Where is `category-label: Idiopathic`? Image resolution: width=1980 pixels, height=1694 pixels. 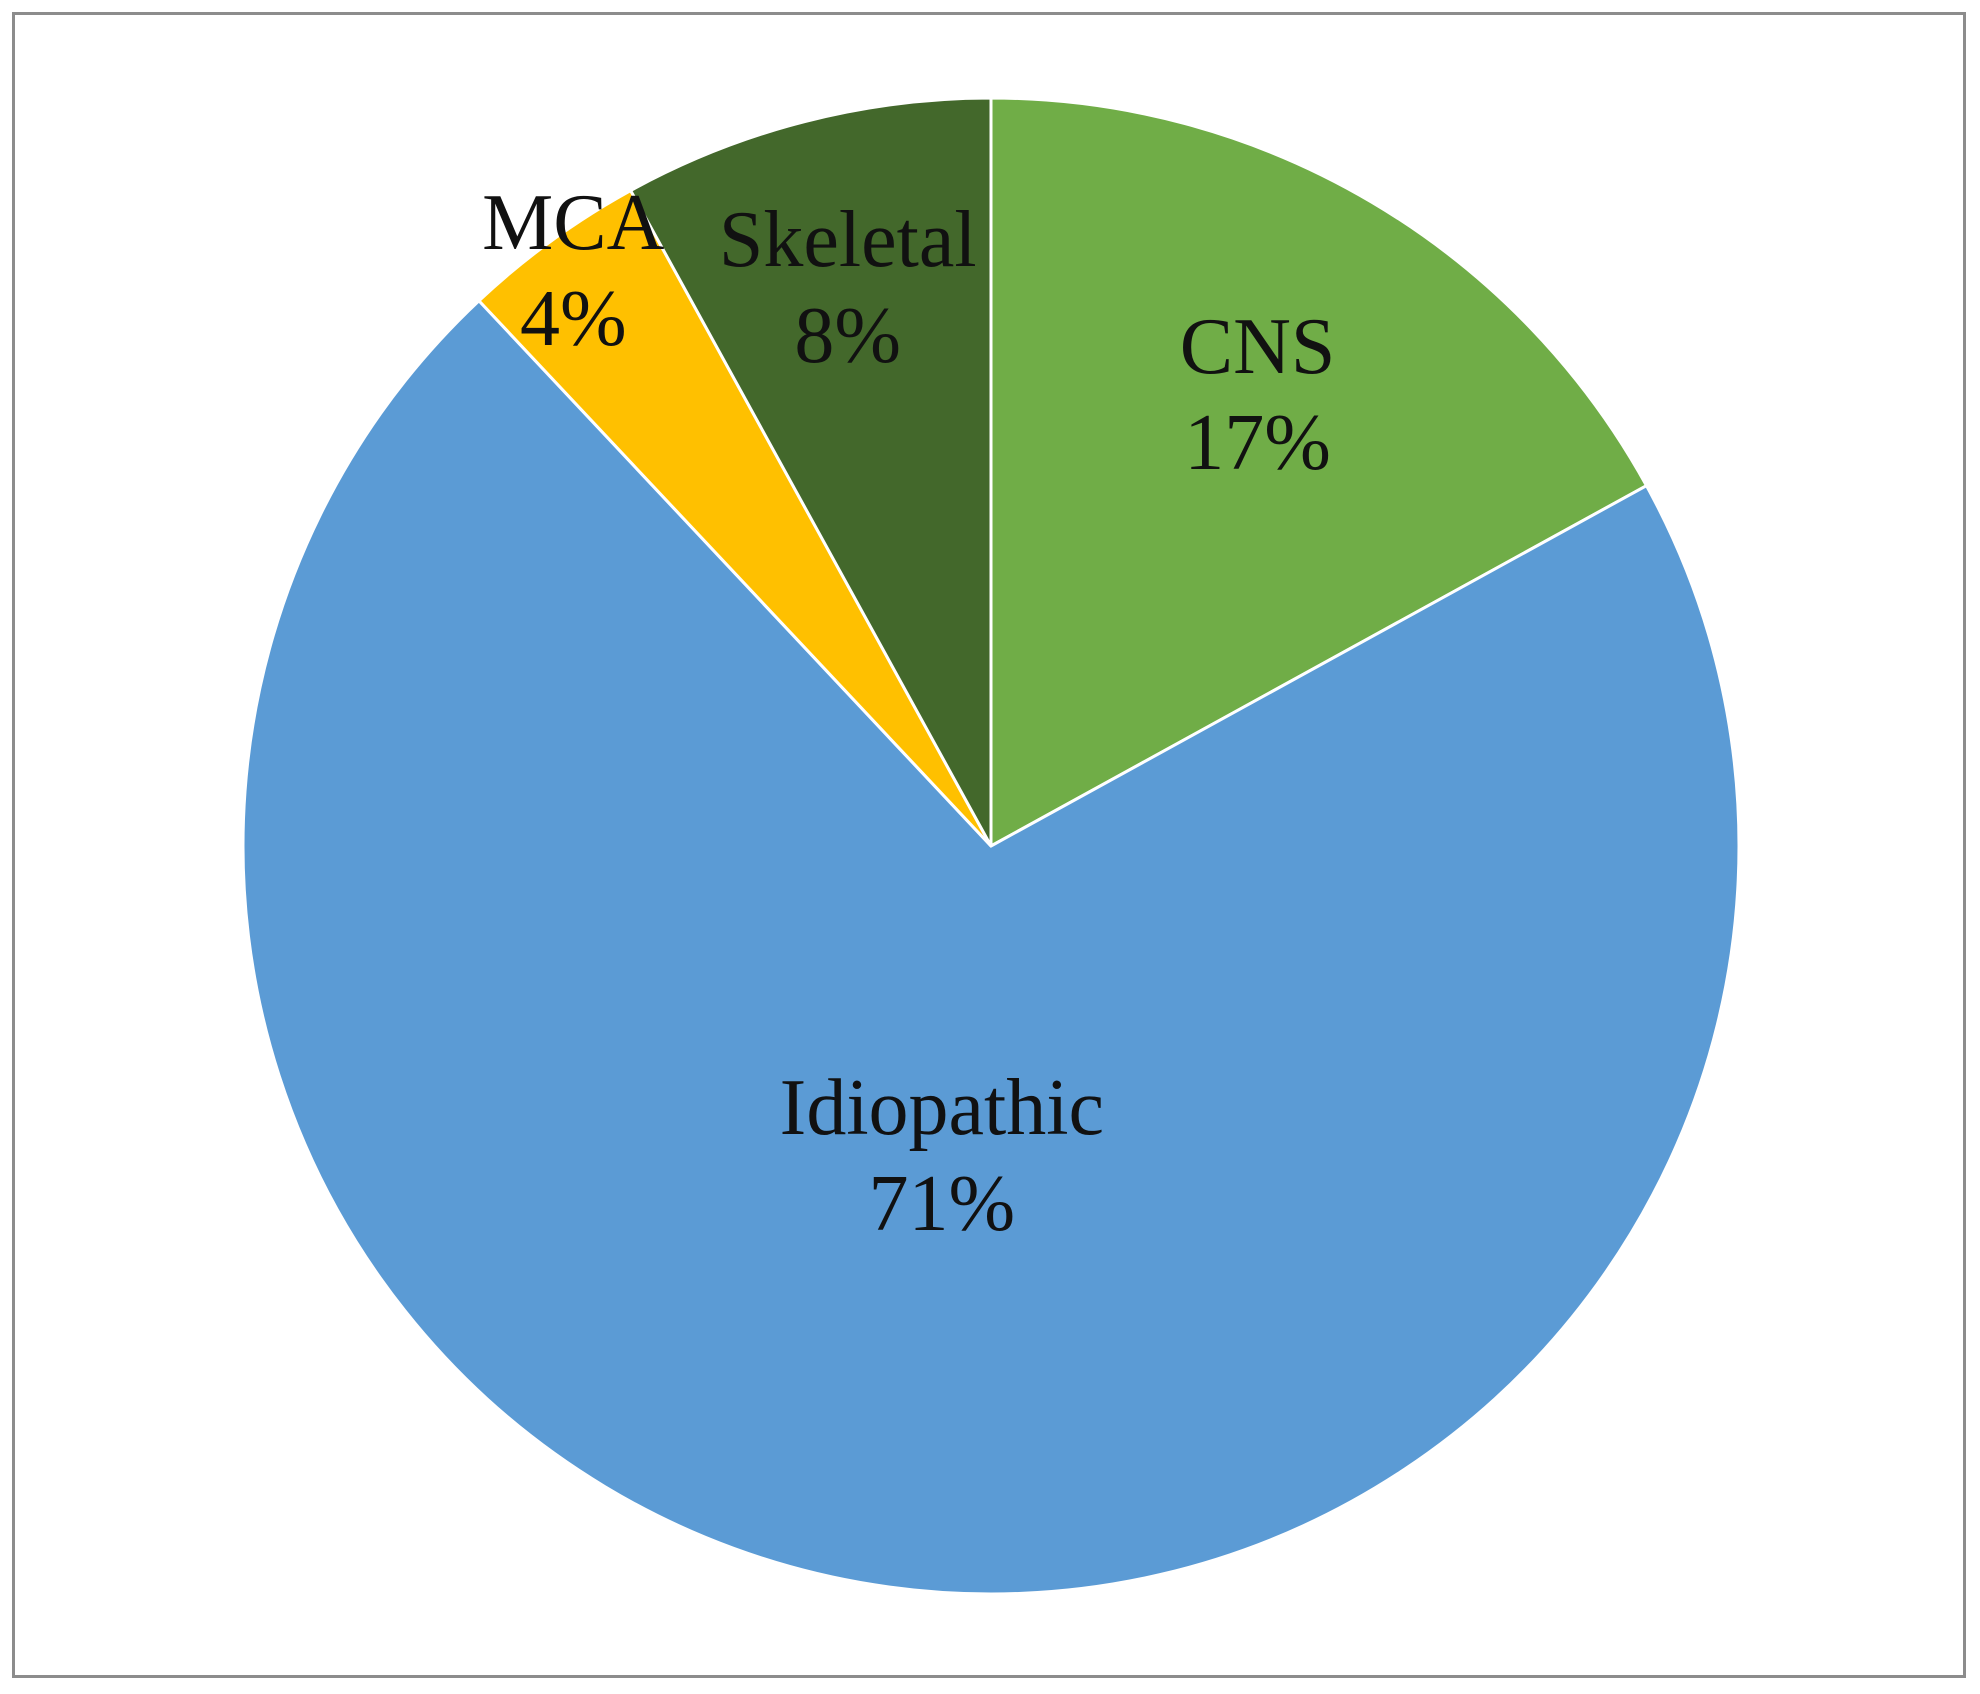 category-label: Idiopathic is located at coordinates (942, 1108).